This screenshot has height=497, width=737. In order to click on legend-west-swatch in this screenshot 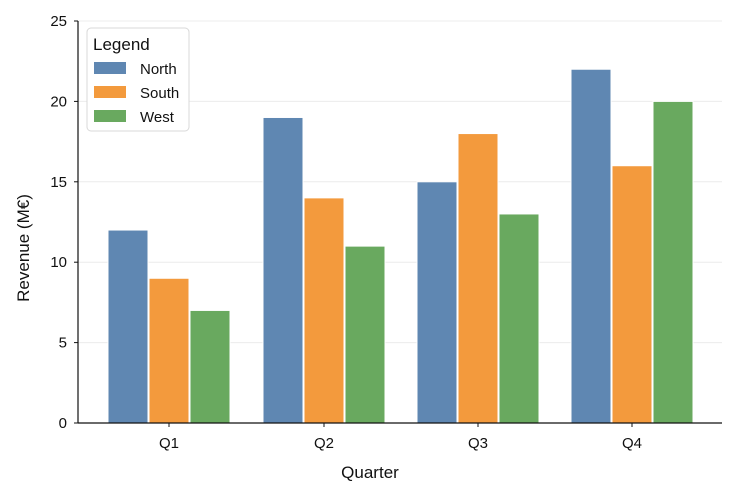, I will do `click(110, 116)`.